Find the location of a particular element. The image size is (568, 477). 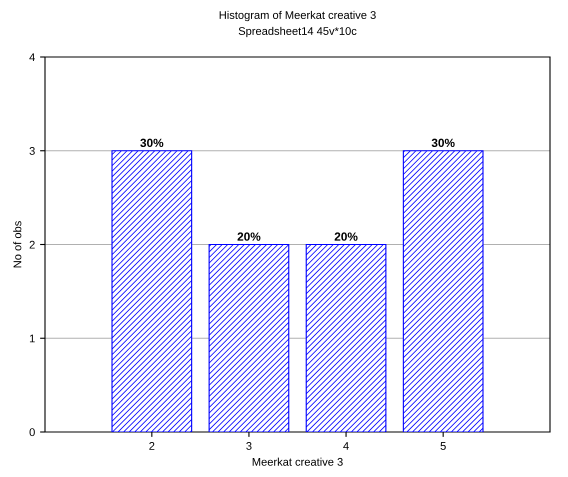

y-tick-label: 4 is located at coordinates (32, 57).